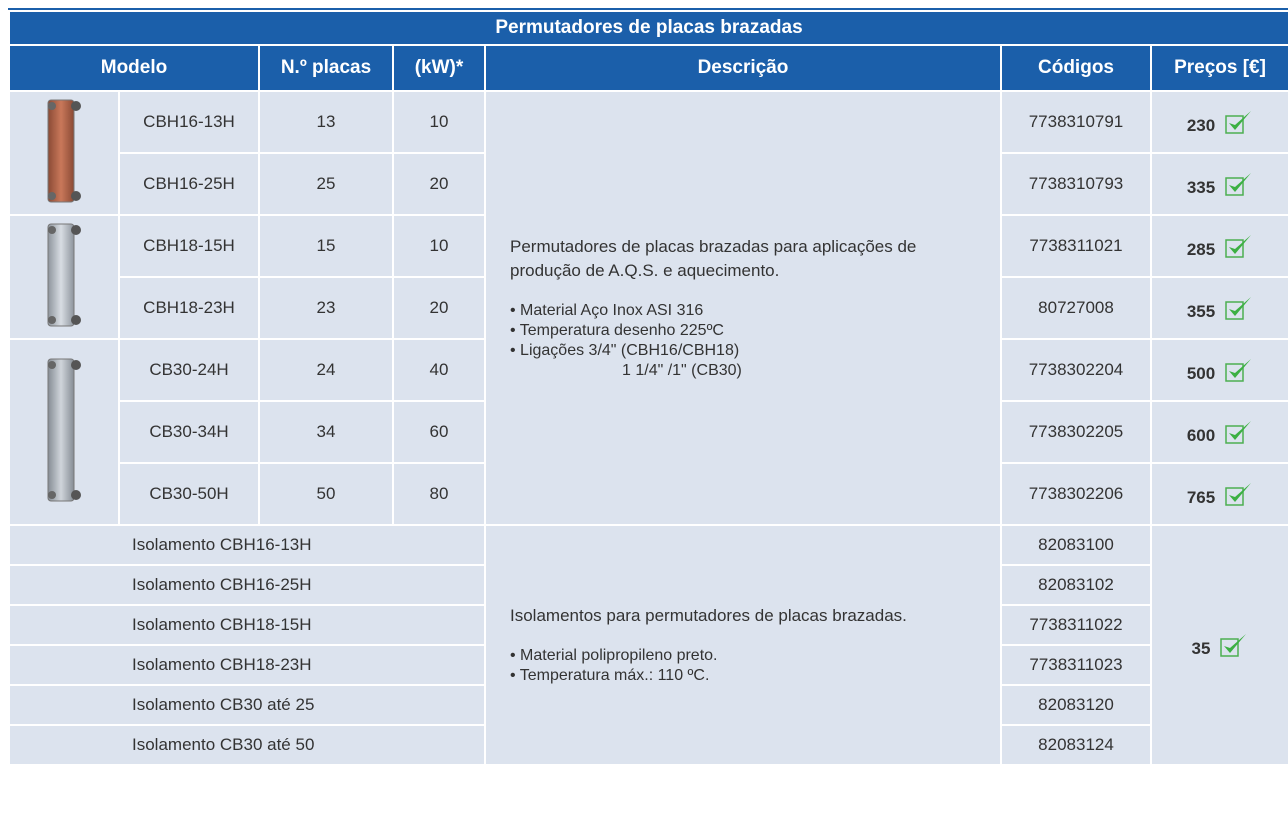  What do you see at coordinates (1076, 370) in the screenshot?
I see `code: 7738302204` at bounding box center [1076, 370].